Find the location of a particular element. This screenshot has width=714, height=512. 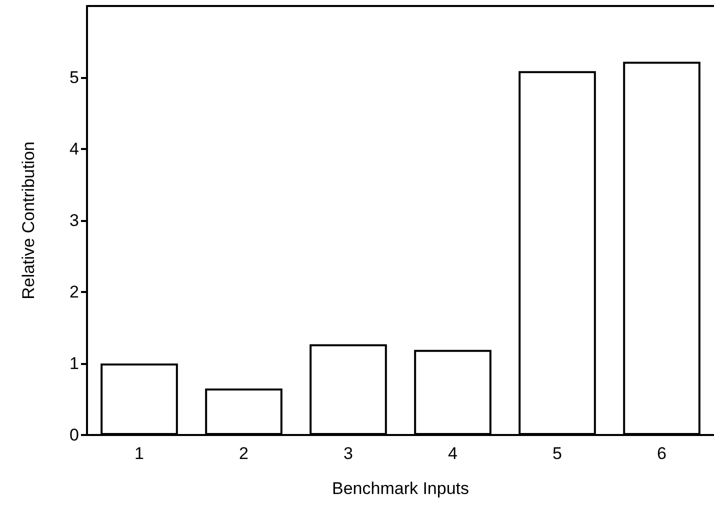

y-tick-label: 5 is located at coordinates (74, 77).